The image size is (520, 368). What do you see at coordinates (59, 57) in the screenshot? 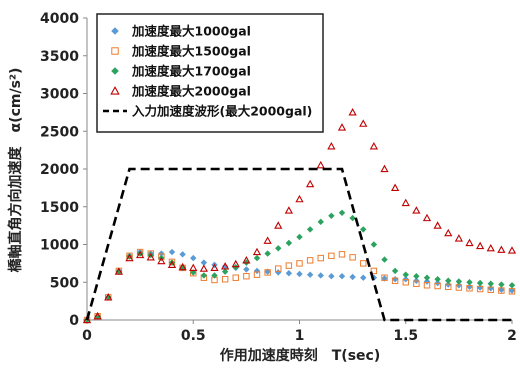
I see `y-tick-label: 3500` at bounding box center [59, 57].